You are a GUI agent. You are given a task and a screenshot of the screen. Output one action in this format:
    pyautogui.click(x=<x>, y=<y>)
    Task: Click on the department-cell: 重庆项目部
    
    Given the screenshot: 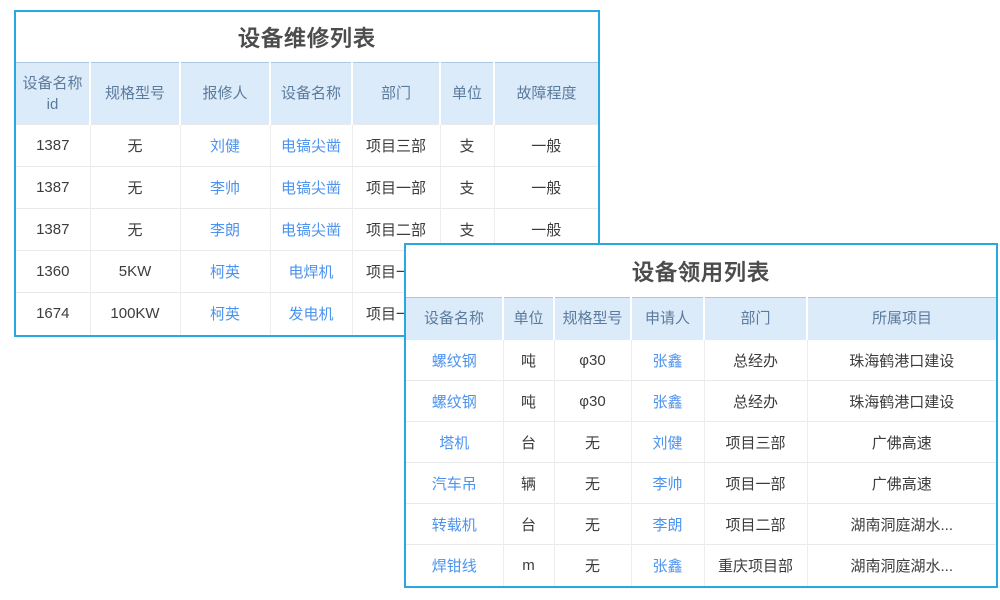 What is the action you would take?
    pyautogui.click(x=755, y=565)
    